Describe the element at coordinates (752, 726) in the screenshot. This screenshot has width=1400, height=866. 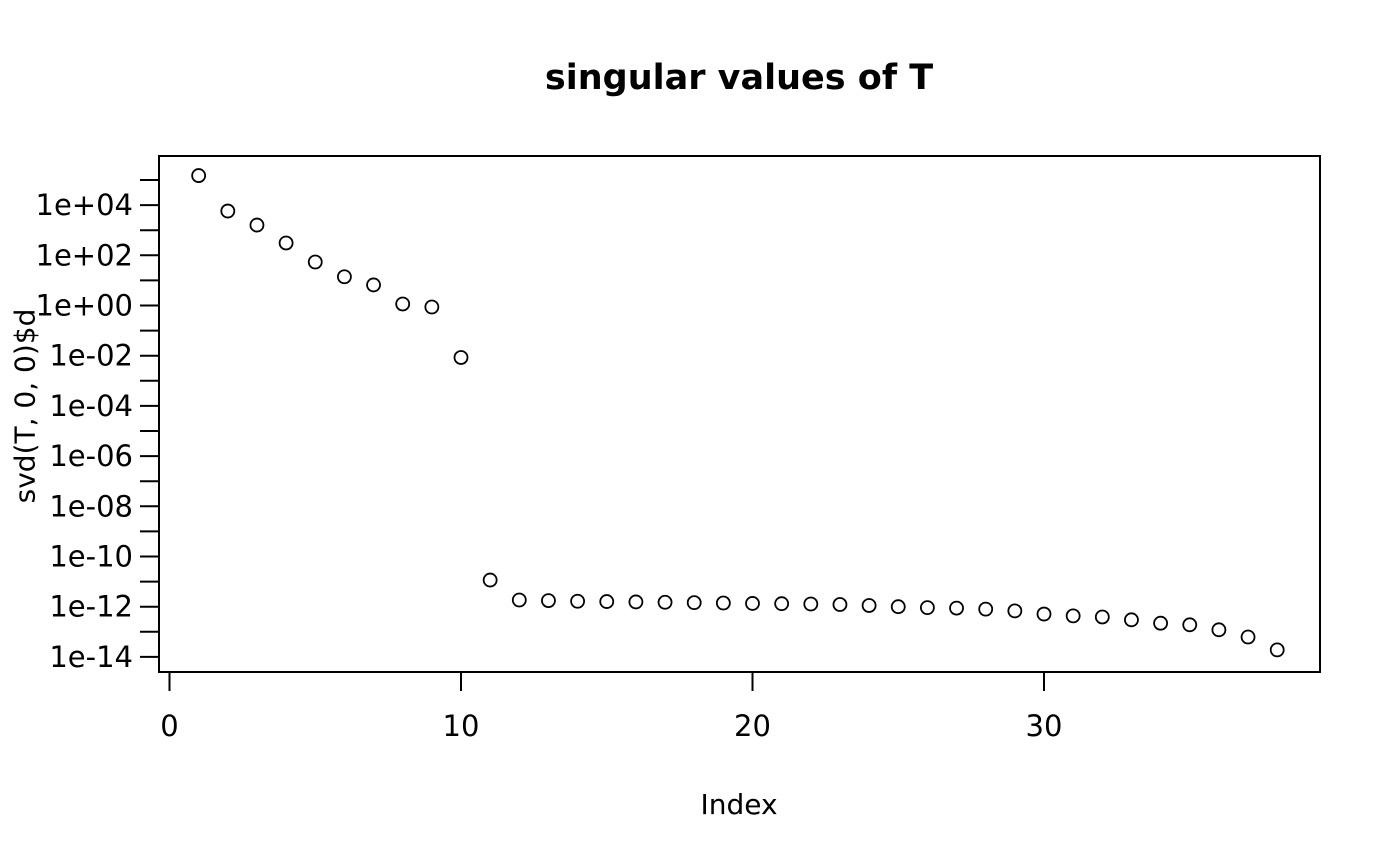
I see `x-tick-label: 20` at that location.